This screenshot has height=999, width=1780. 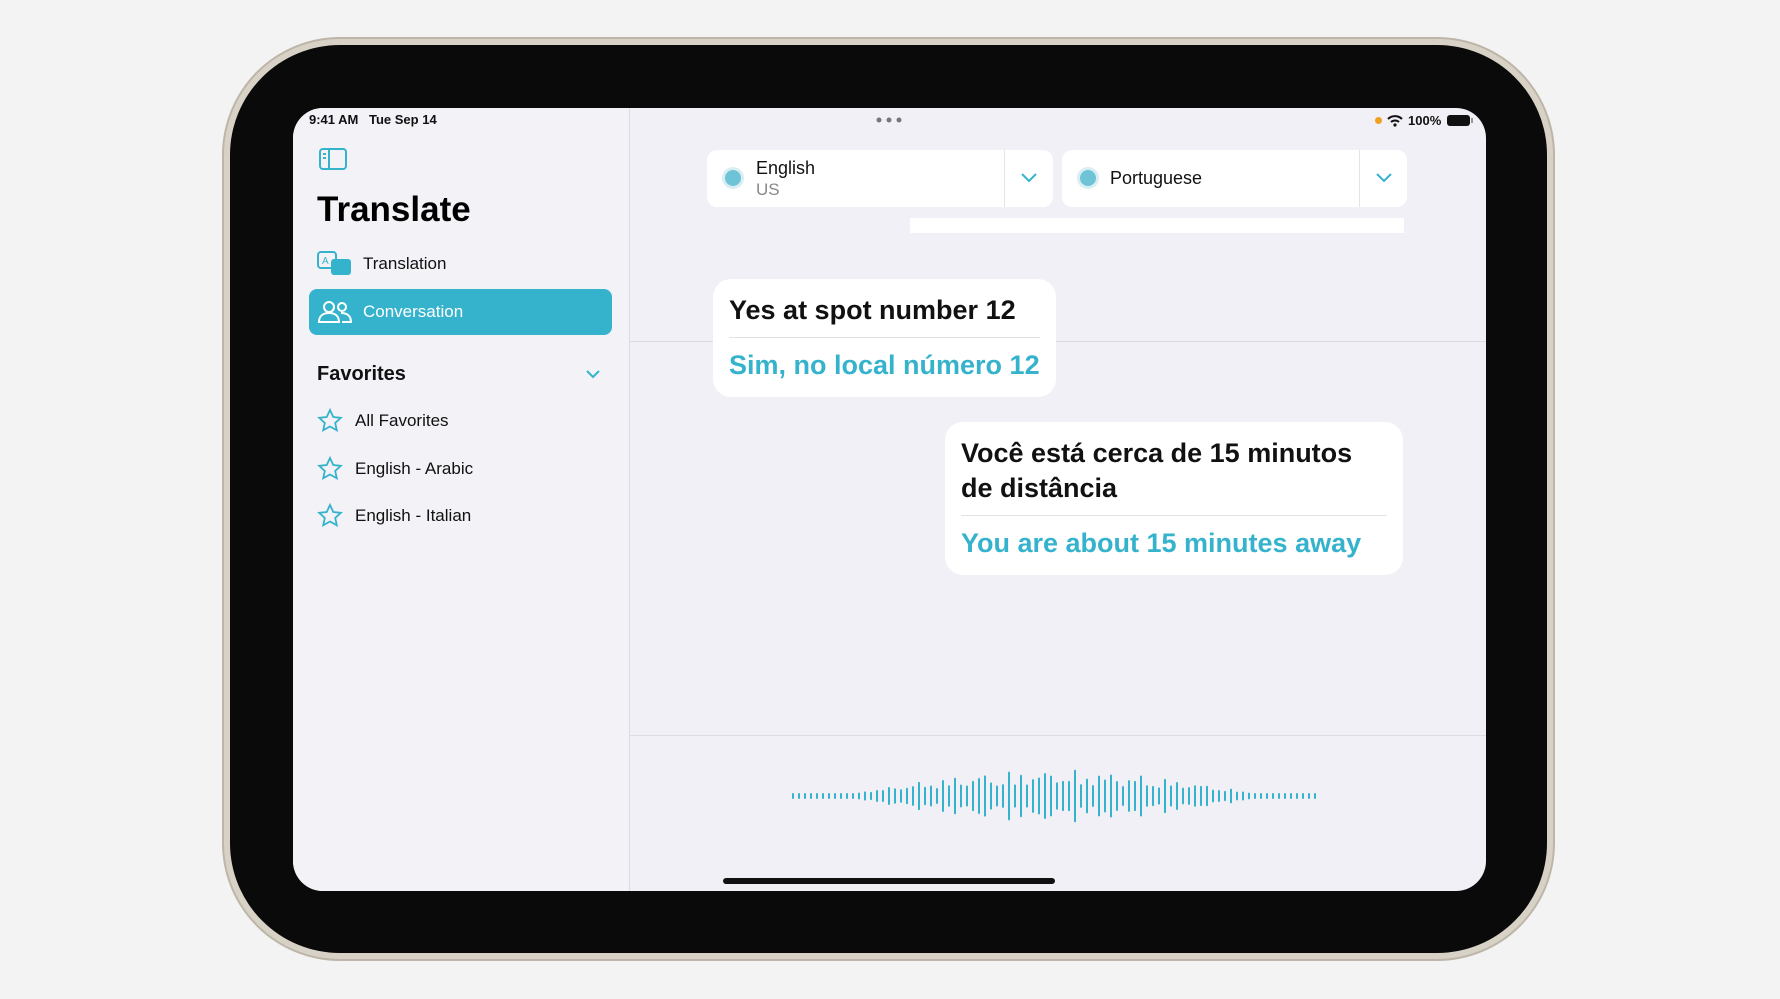 What do you see at coordinates (394, 209) in the screenshot?
I see `app-title: Translate` at bounding box center [394, 209].